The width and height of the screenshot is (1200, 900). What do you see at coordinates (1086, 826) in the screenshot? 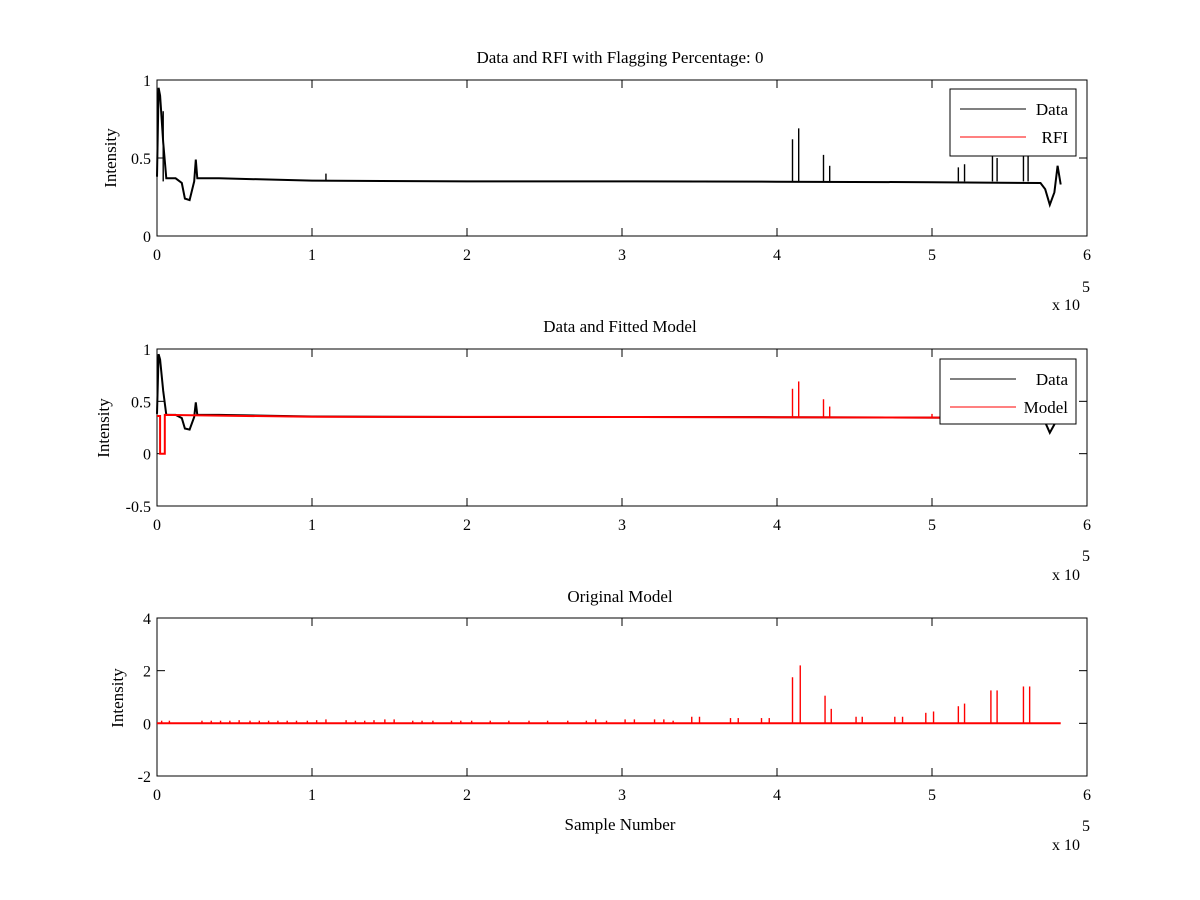
I see `subplot-3-x-exponent-power: 5` at bounding box center [1086, 826].